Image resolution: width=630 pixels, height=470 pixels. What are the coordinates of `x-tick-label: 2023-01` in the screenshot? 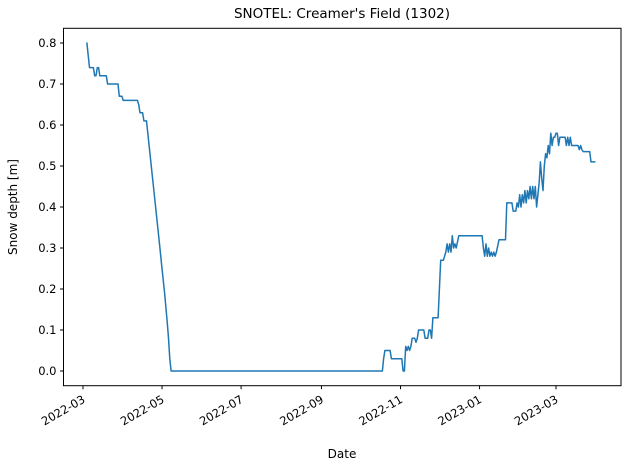 It's located at (459, 410).